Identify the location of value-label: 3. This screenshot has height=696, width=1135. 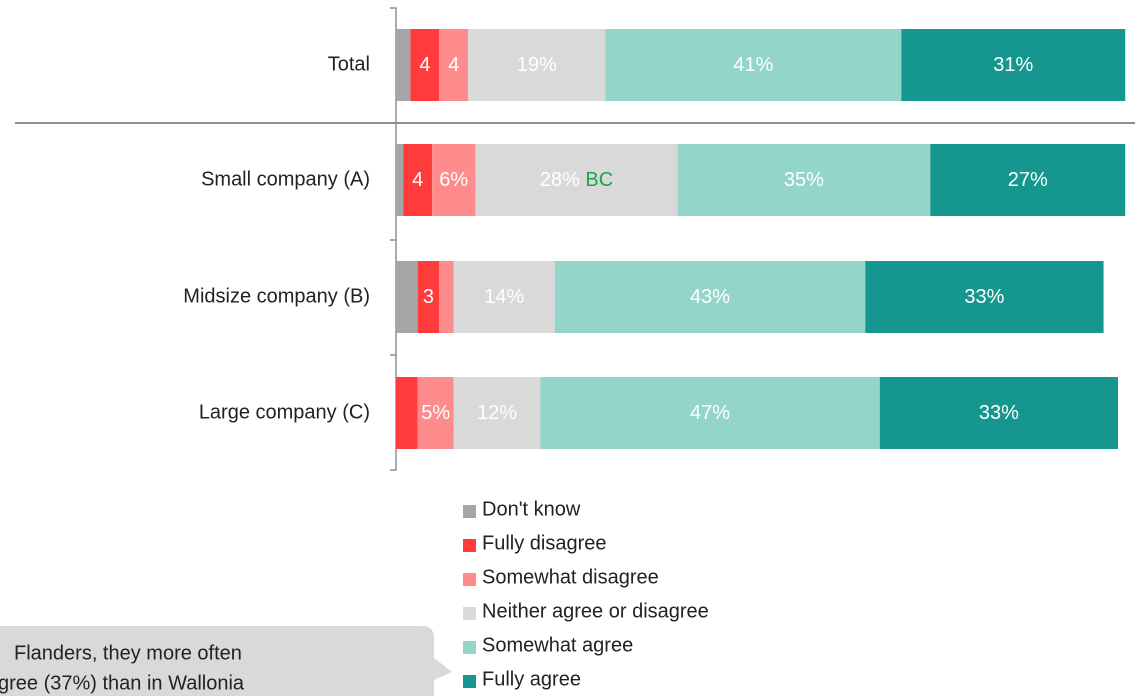
(428, 297).